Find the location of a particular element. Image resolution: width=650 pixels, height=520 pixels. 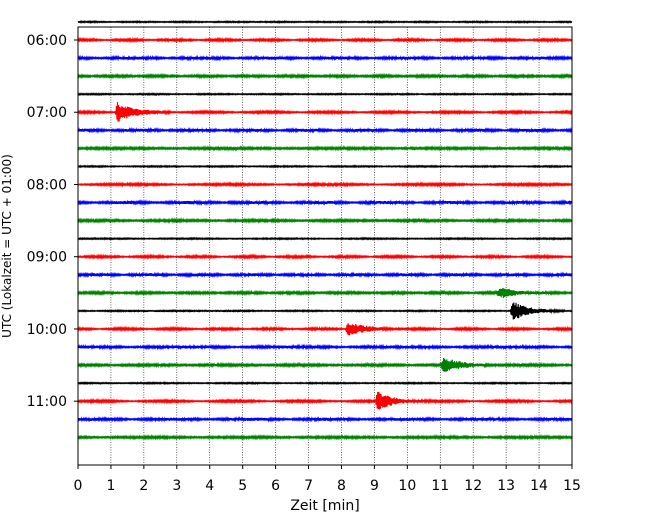

x-tick-label: 4 is located at coordinates (209, 486).